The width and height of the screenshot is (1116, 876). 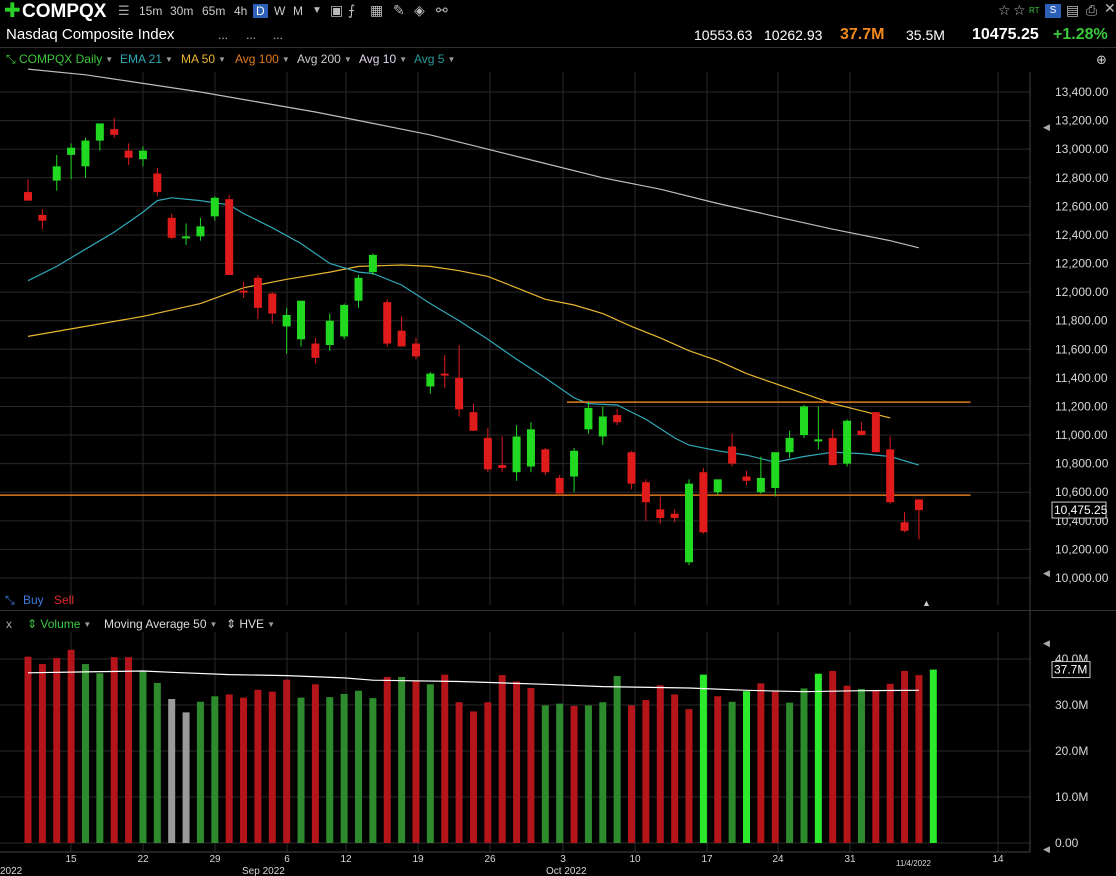 I want to click on ma50-line, so click(x=459, y=341).